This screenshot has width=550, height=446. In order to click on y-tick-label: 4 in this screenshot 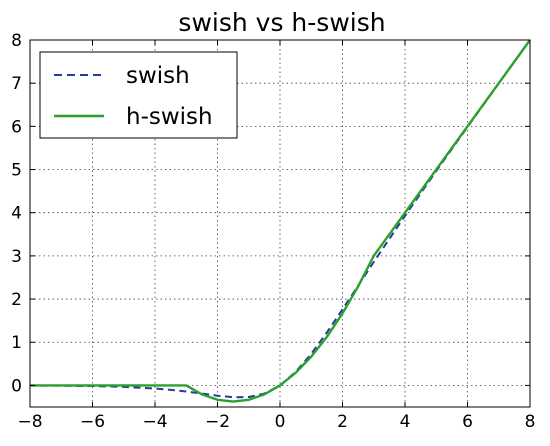, I will do `click(16, 214)`.